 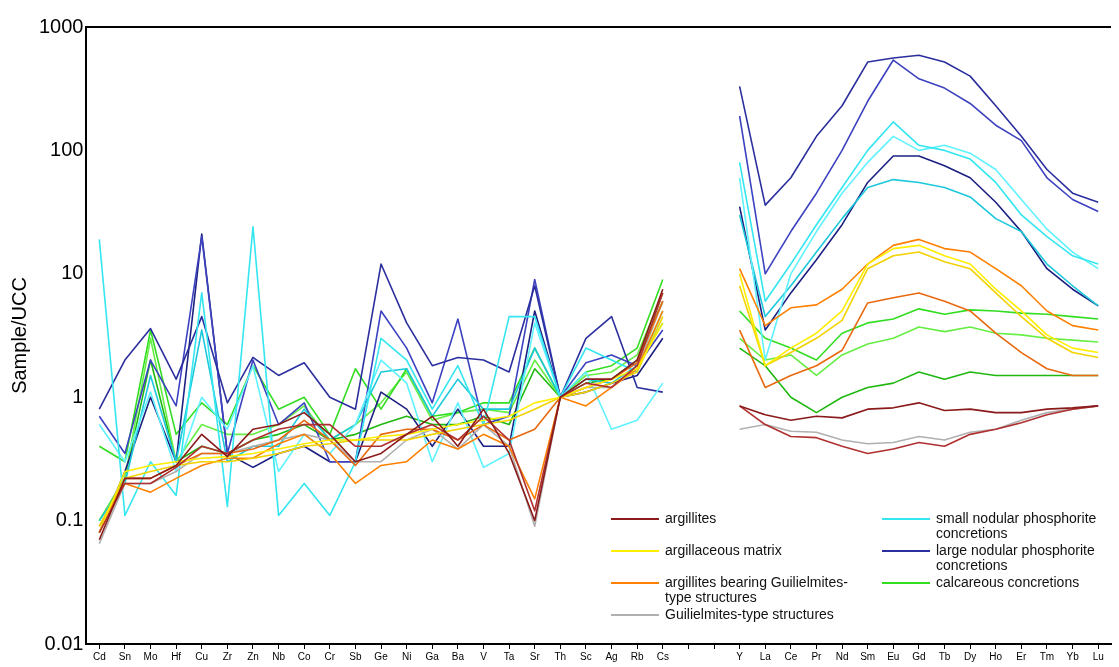 What do you see at coordinates (69, 519) in the screenshot?
I see `y-tick-label: 0.1` at bounding box center [69, 519].